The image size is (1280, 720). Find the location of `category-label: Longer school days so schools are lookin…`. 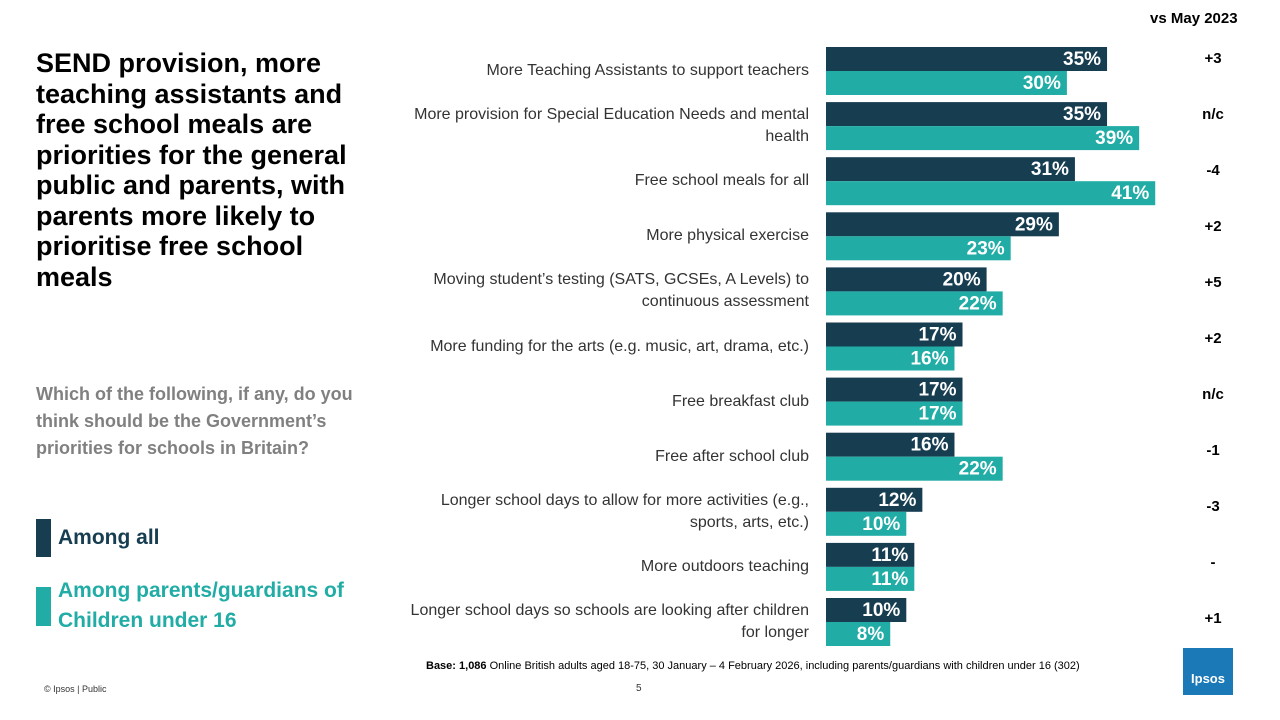

category-label: Longer school days so schools are lookin… is located at coordinates (609, 621).